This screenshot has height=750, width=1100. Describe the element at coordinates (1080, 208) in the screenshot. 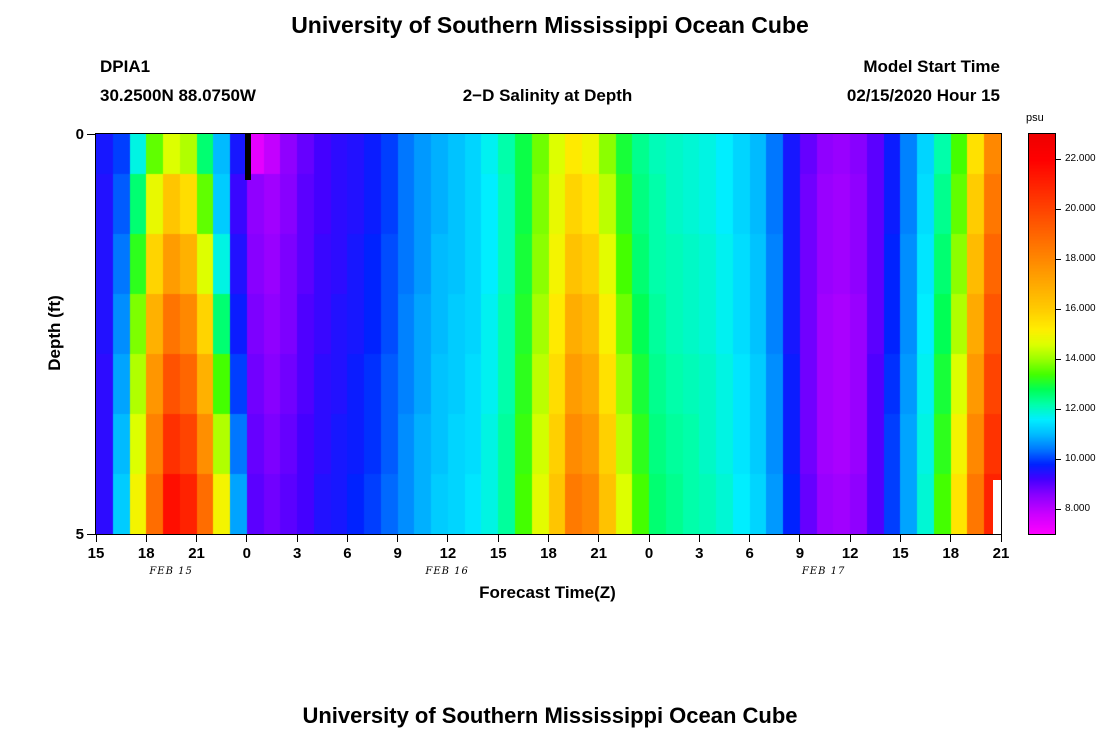

I see `colorbar-tick-label: 20.000` at that location.